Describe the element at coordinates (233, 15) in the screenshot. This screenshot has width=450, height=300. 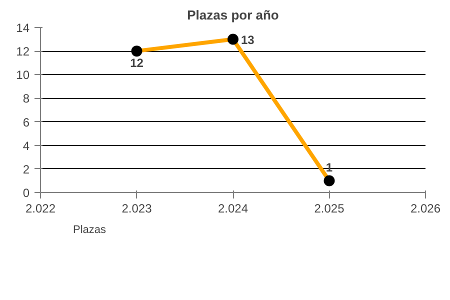
I see `chart-title: Plazas por año` at that location.